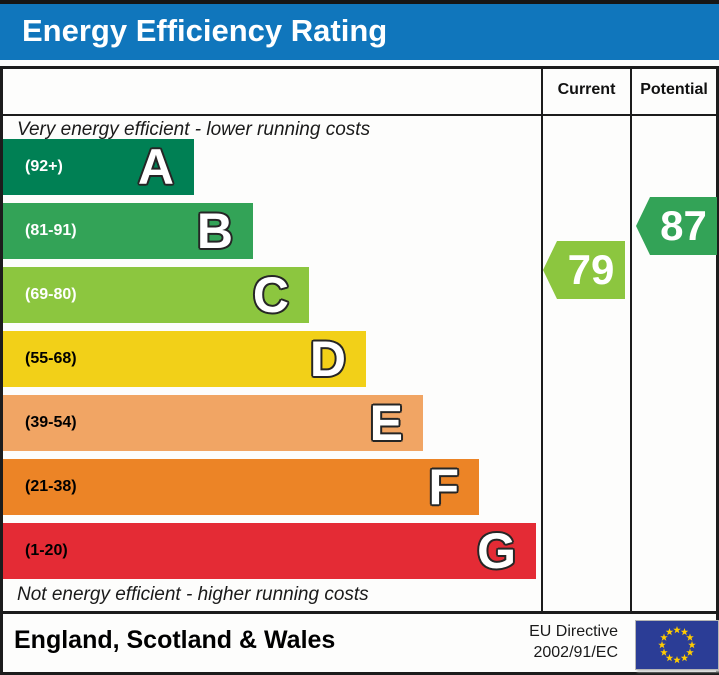 The width and height of the screenshot is (719, 675). Describe the element at coordinates (533, 642) in the screenshot. I see `eu-directive-label: EU Directive 2002/91/EC` at that location.